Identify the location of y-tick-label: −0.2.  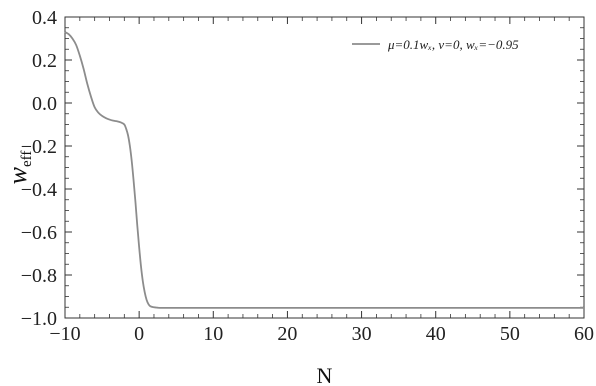
(39, 147).